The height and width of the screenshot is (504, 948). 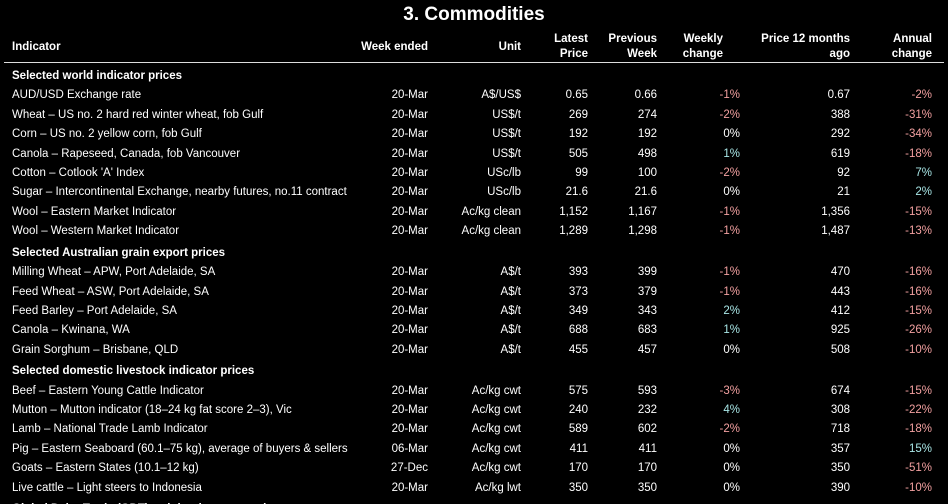 I want to click on cell: 1,152, so click(x=573, y=211).